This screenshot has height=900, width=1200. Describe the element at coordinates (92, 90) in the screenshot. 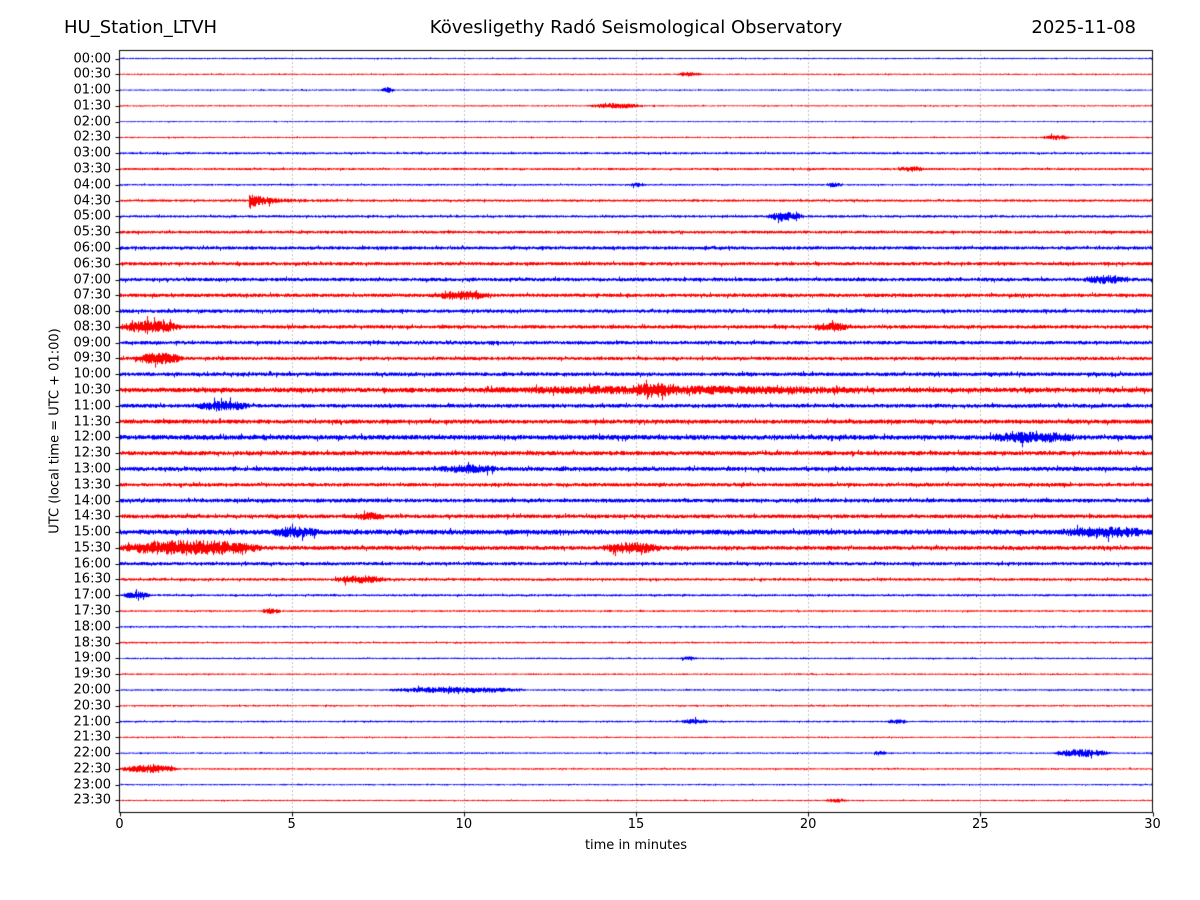

I see `y-tick-label: 01:00` at that location.